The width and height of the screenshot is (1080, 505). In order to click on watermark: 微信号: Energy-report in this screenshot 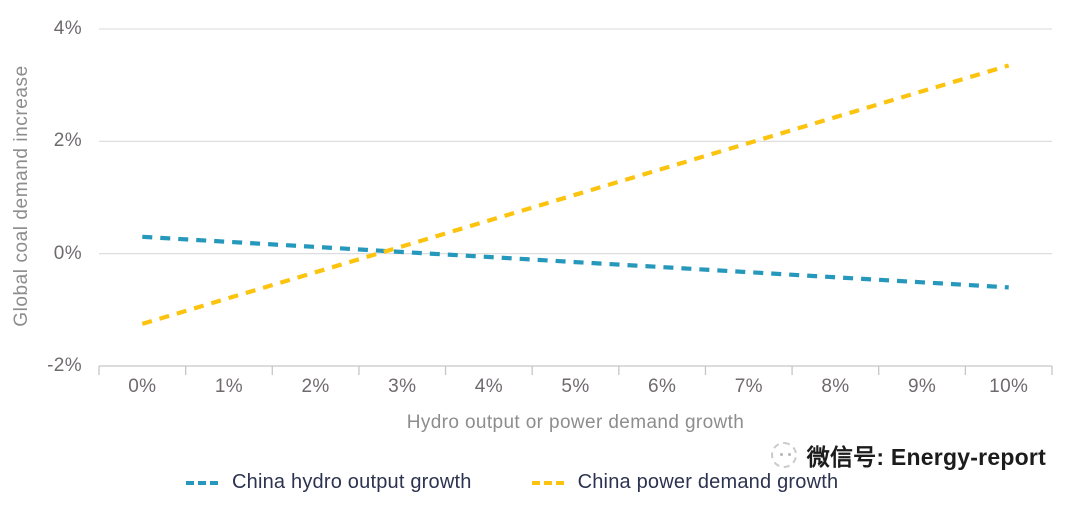, I will do `click(908, 455)`.